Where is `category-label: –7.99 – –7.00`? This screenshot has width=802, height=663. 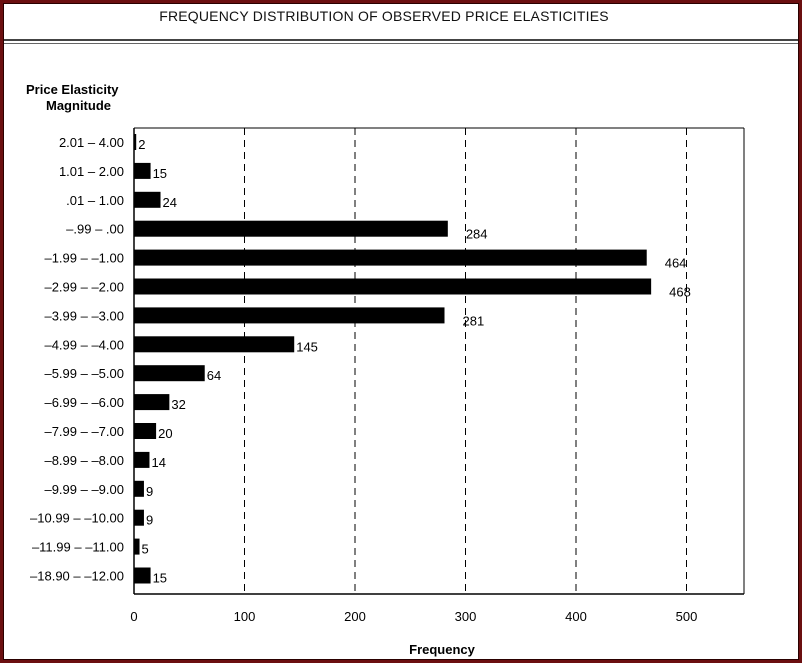
category-label: –7.99 – –7.00 is located at coordinates (84, 431).